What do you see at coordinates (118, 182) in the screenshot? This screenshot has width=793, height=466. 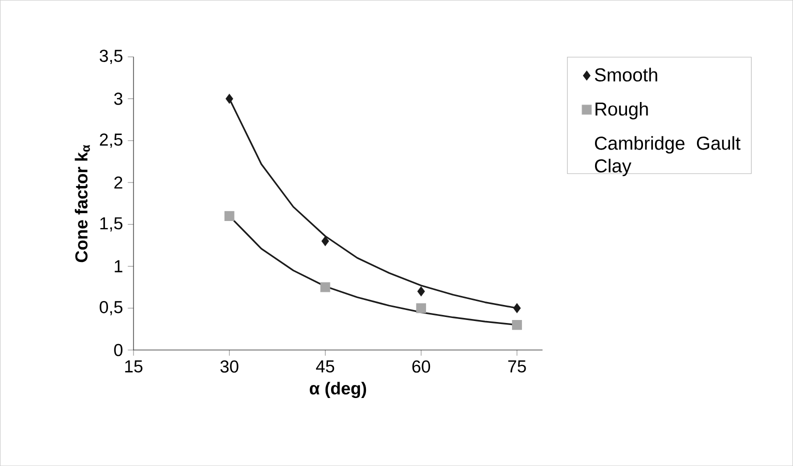 I see `y-tick-label: 2` at bounding box center [118, 182].